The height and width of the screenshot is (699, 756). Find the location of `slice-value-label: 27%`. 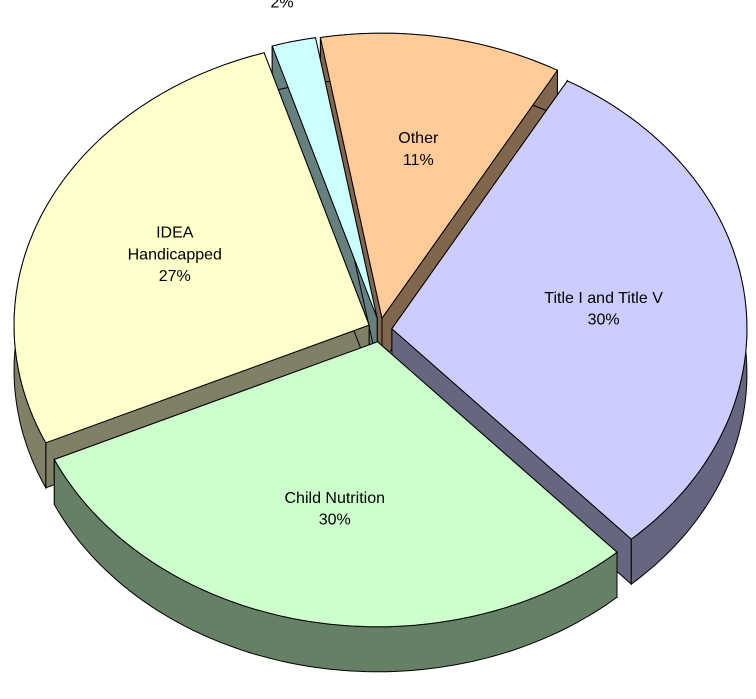

slice-value-label: 27% is located at coordinates (175, 276).